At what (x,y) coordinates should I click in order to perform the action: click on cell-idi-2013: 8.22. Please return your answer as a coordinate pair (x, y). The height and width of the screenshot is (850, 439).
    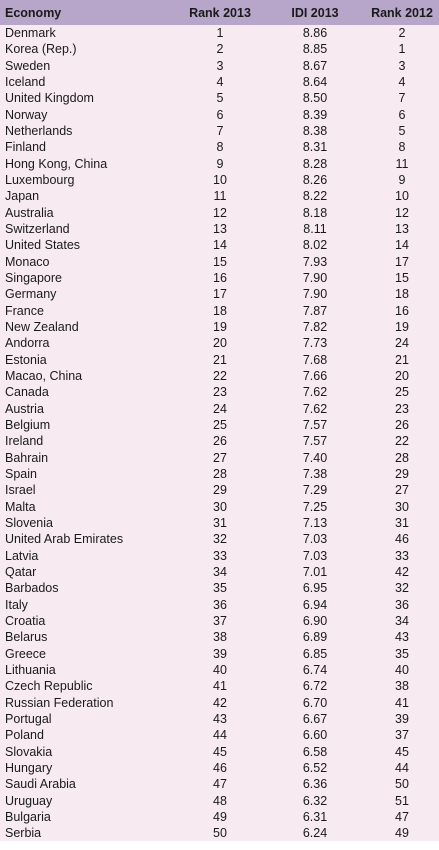
    Looking at the image, I should click on (315, 196).